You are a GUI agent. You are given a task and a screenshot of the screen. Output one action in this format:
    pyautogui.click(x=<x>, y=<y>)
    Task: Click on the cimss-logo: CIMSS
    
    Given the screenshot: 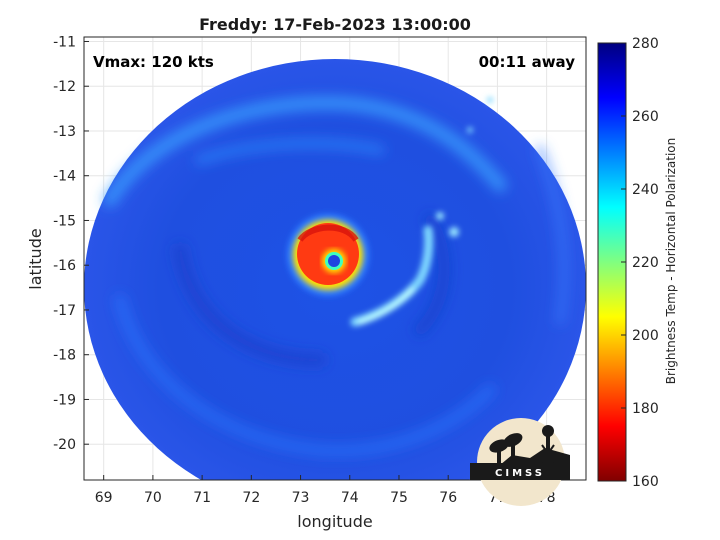 What is the action you would take?
    pyautogui.click(x=520, y=462)
    